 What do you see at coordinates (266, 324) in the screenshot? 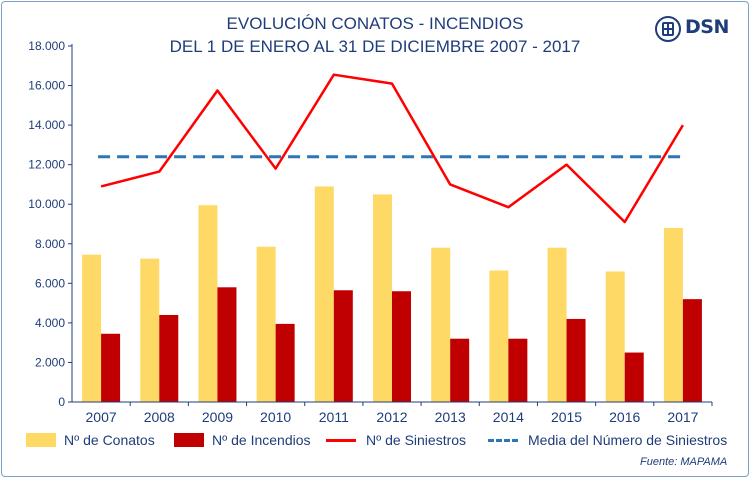
I see `bar-conatos-2010` at bounding box center [266, 324].